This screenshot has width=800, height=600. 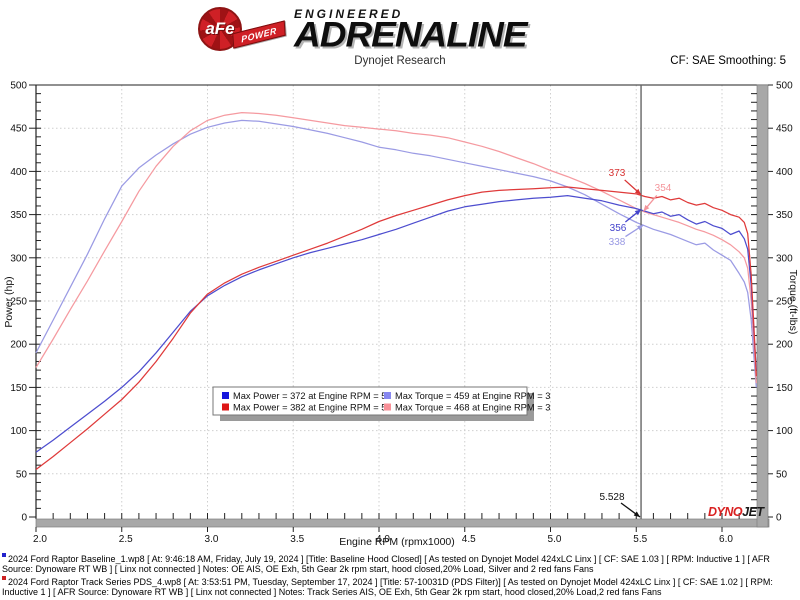 What do you see at coordinates (784, 258) in the screenshot?
I see `y-tick-label-right: 300` at bounding box center [784, 258].